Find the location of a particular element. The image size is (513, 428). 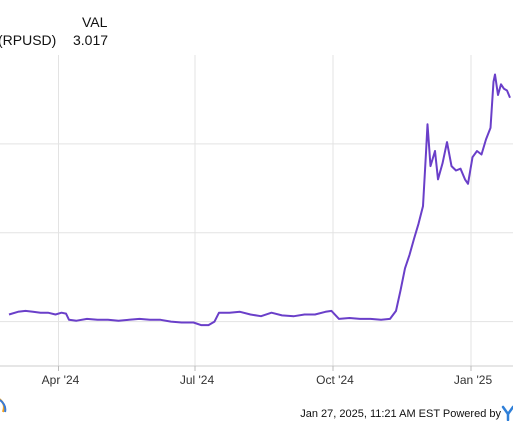

x-tick-label-1: Jul '24 is located at coordinates (197, 380).